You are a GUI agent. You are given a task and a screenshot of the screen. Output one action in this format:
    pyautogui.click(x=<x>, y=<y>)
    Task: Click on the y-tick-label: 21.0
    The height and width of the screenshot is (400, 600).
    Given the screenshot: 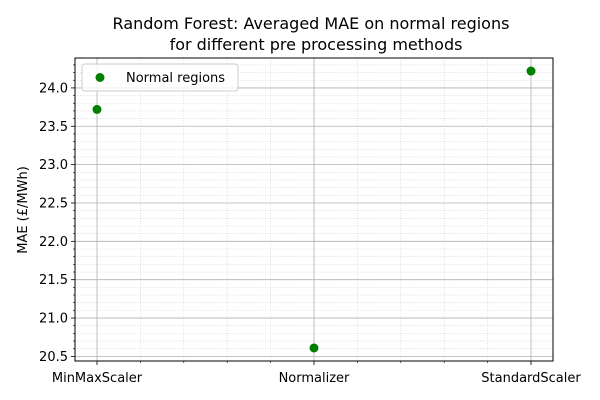 What is the action you would take?
    pyautogui.click(x=53, y=319)
    